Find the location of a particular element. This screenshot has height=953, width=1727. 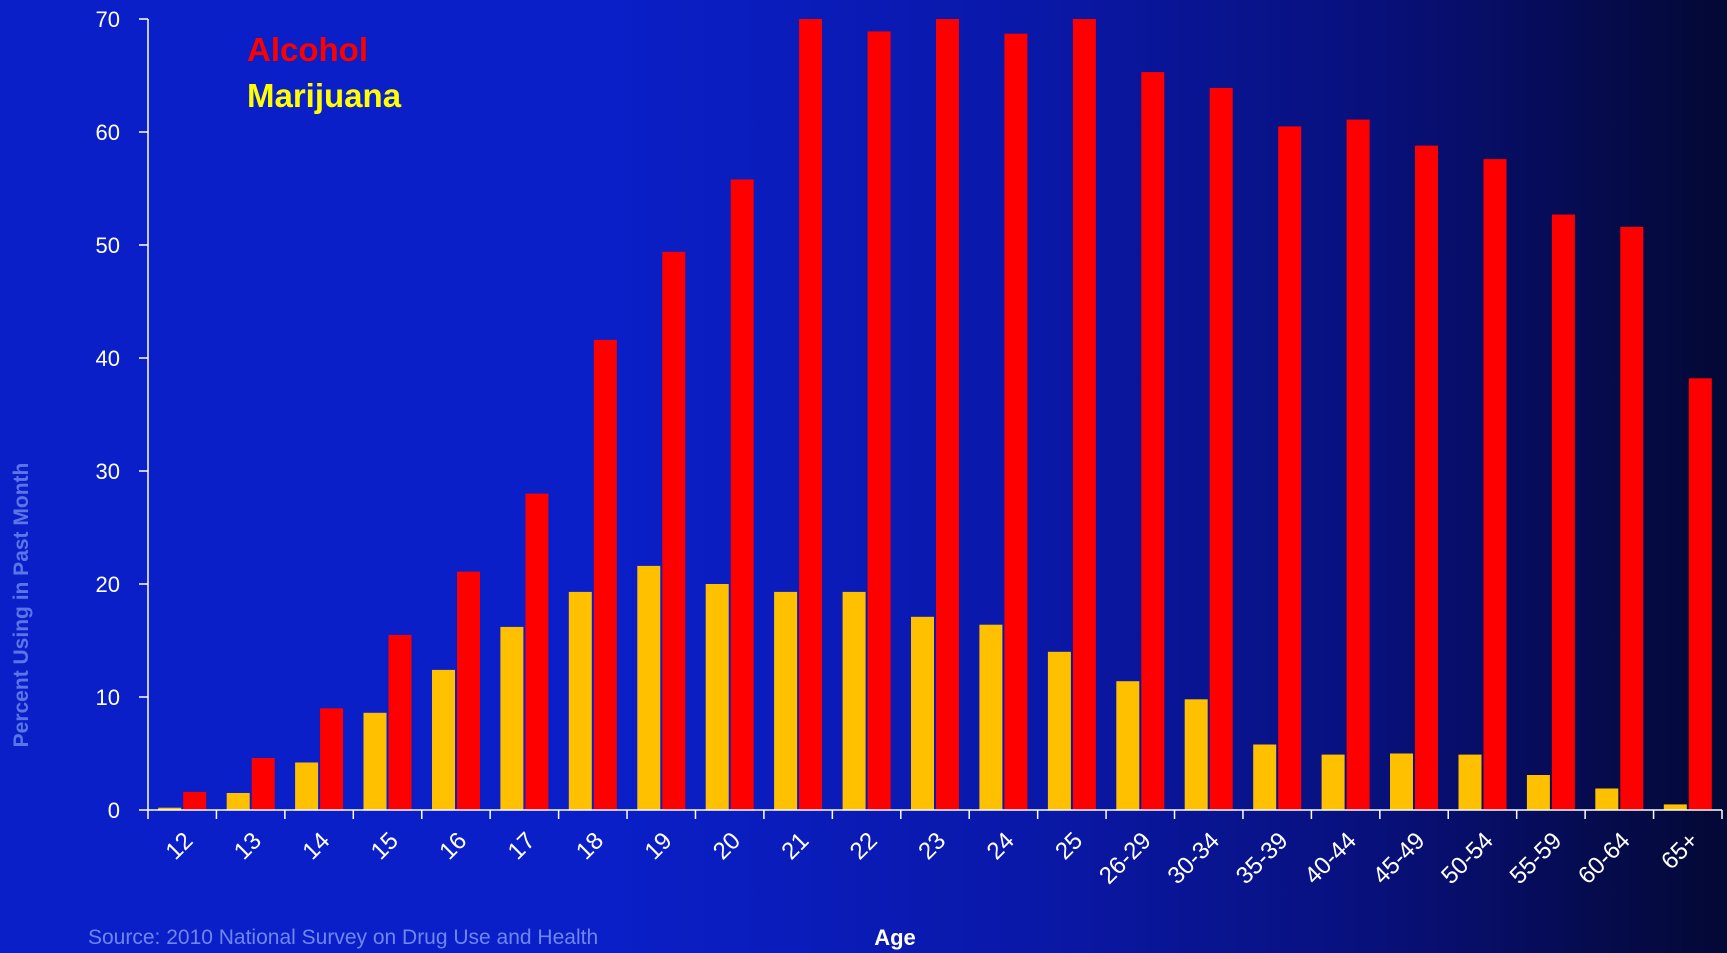

x-tick-label: 55-59 is located at coordinates (1536, 858).